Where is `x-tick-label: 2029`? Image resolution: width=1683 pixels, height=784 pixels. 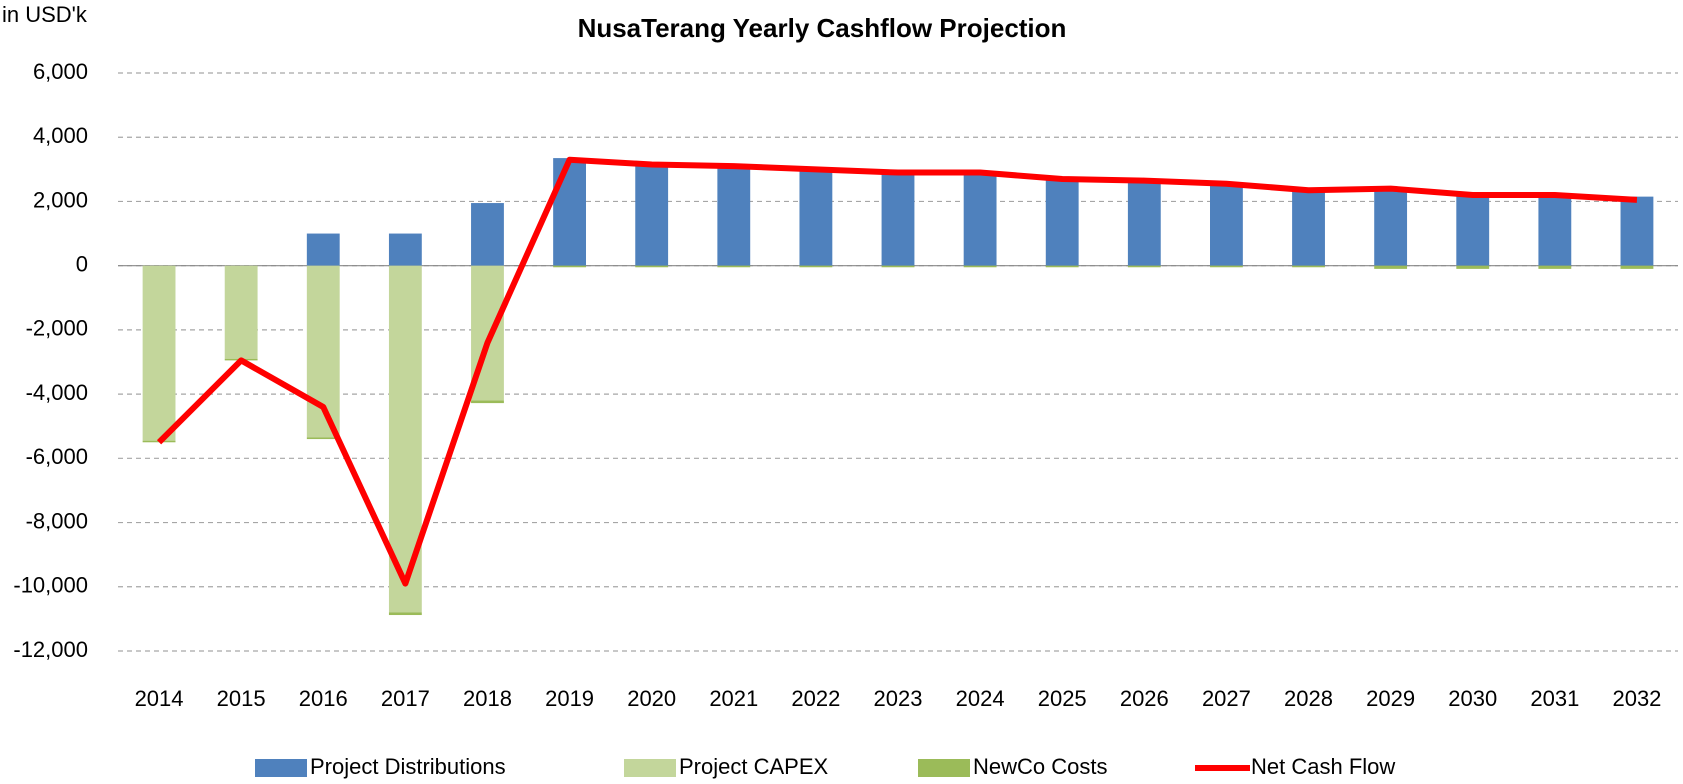
x-tick-label: 2029 is located at coordinates (1390, 698).